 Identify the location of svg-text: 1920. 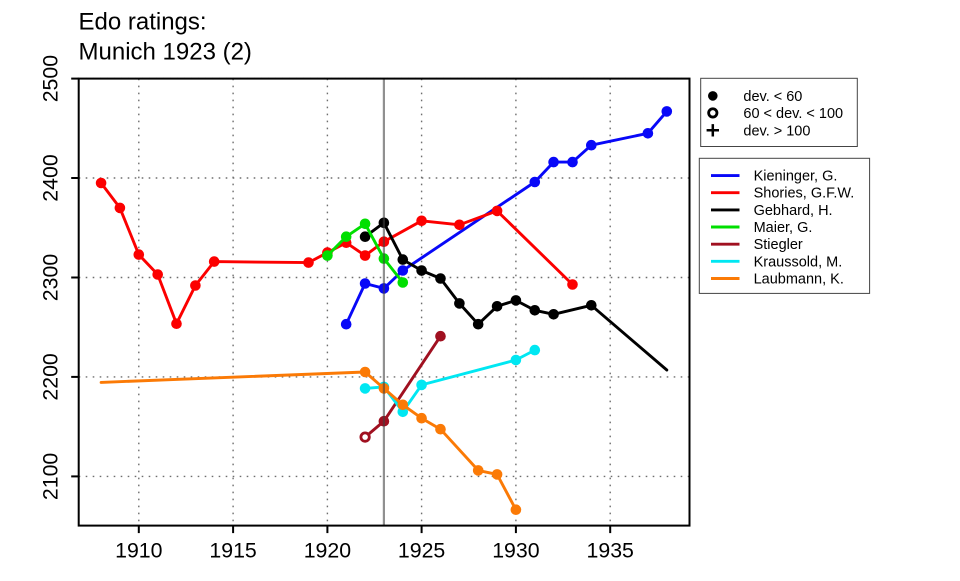
(328, 551).